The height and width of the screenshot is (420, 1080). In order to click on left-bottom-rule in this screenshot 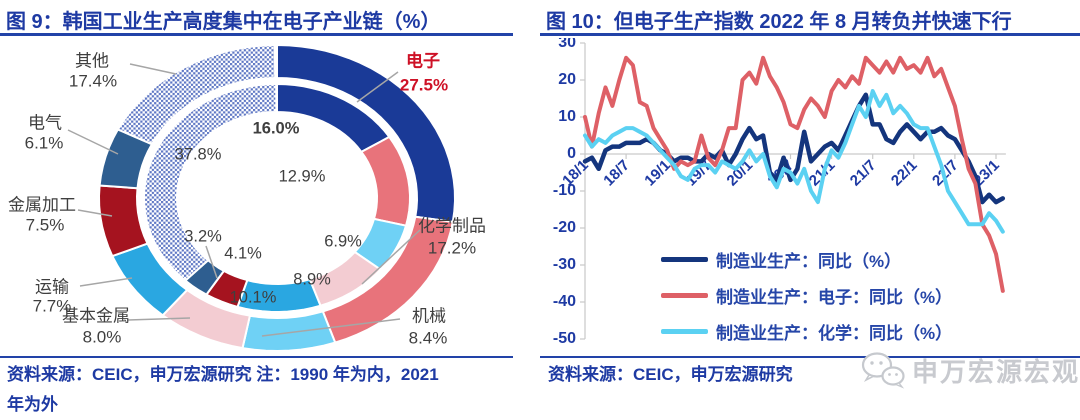, I will do `click(256, 357)`.